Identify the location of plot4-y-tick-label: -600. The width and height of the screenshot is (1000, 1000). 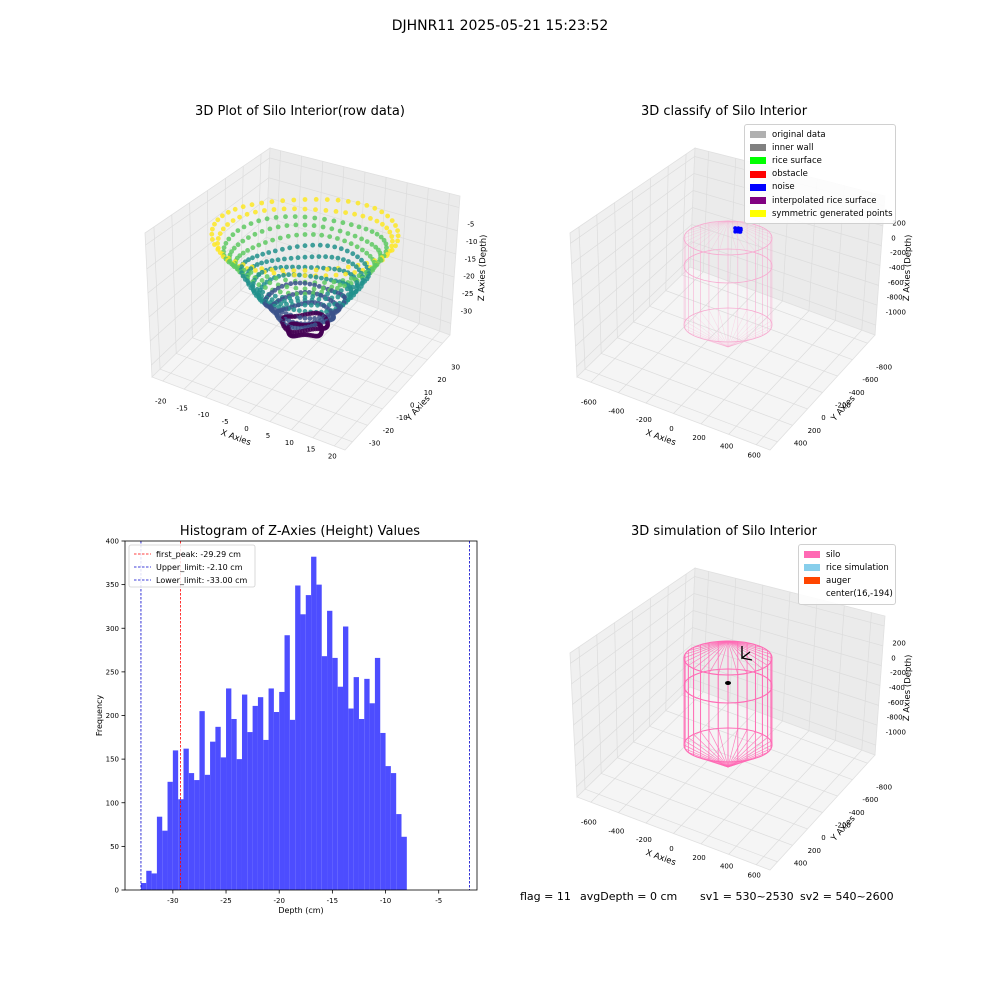
(870, 800).